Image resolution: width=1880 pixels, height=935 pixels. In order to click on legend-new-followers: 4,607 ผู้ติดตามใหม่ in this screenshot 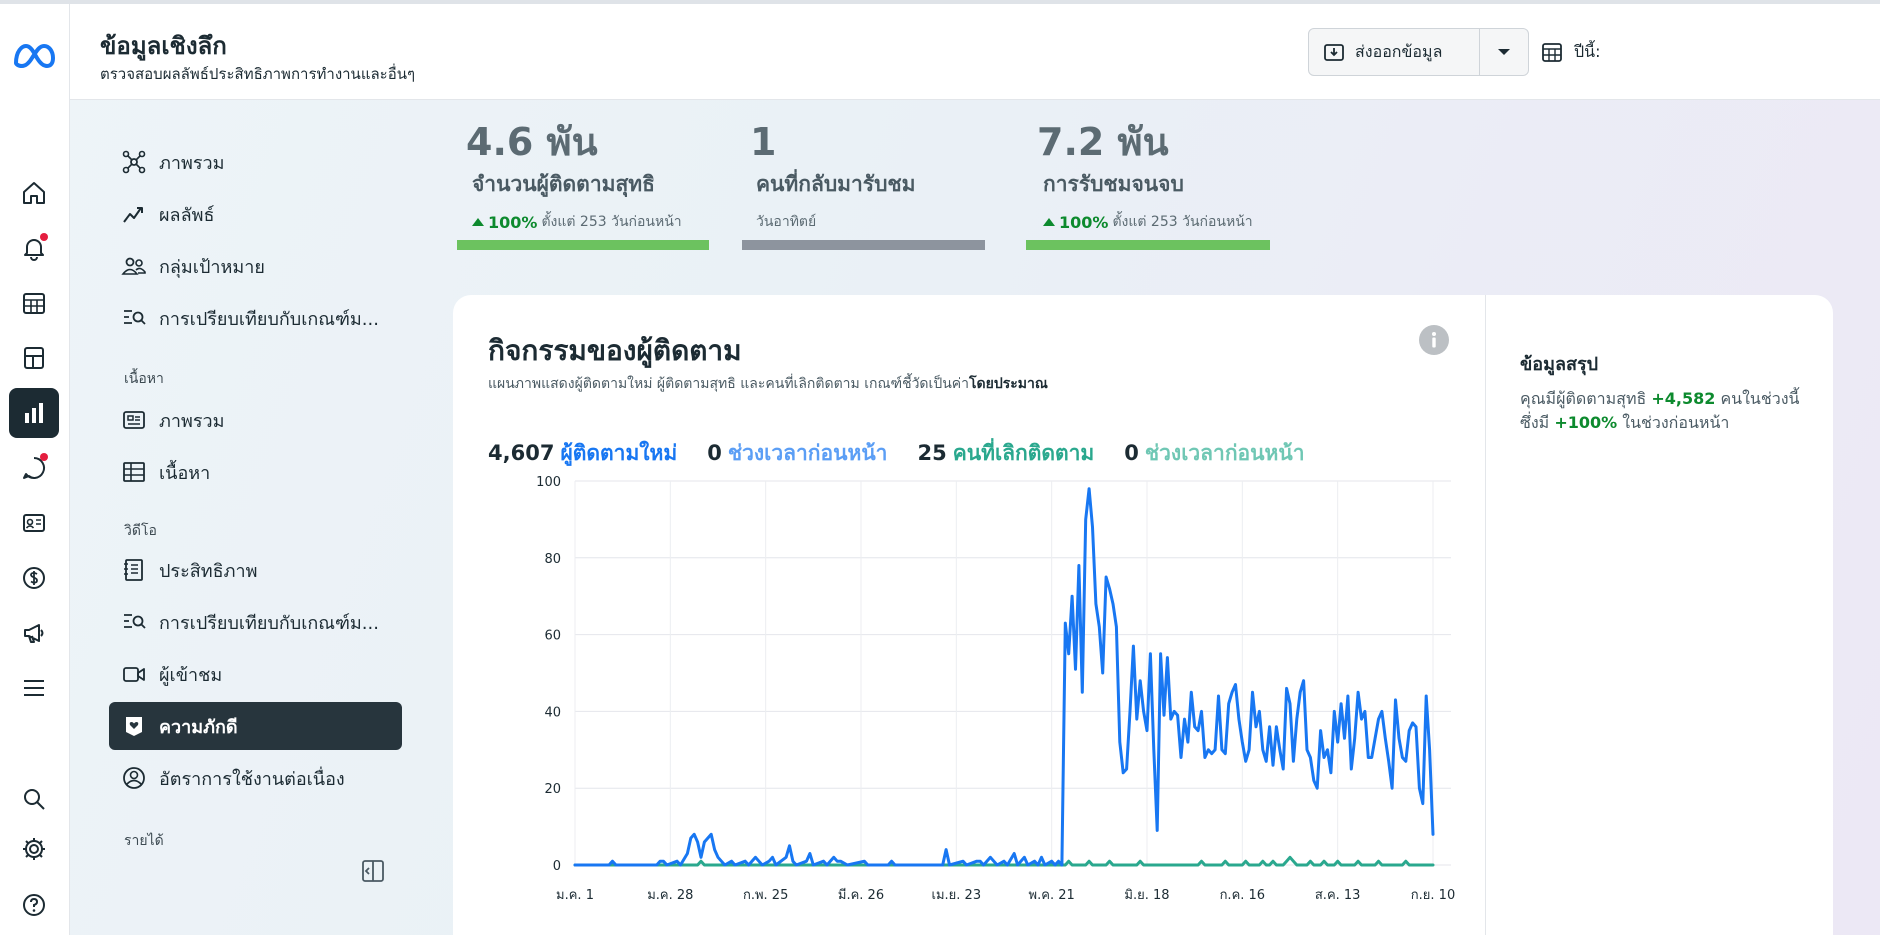, I will do `click(582, 453)`.